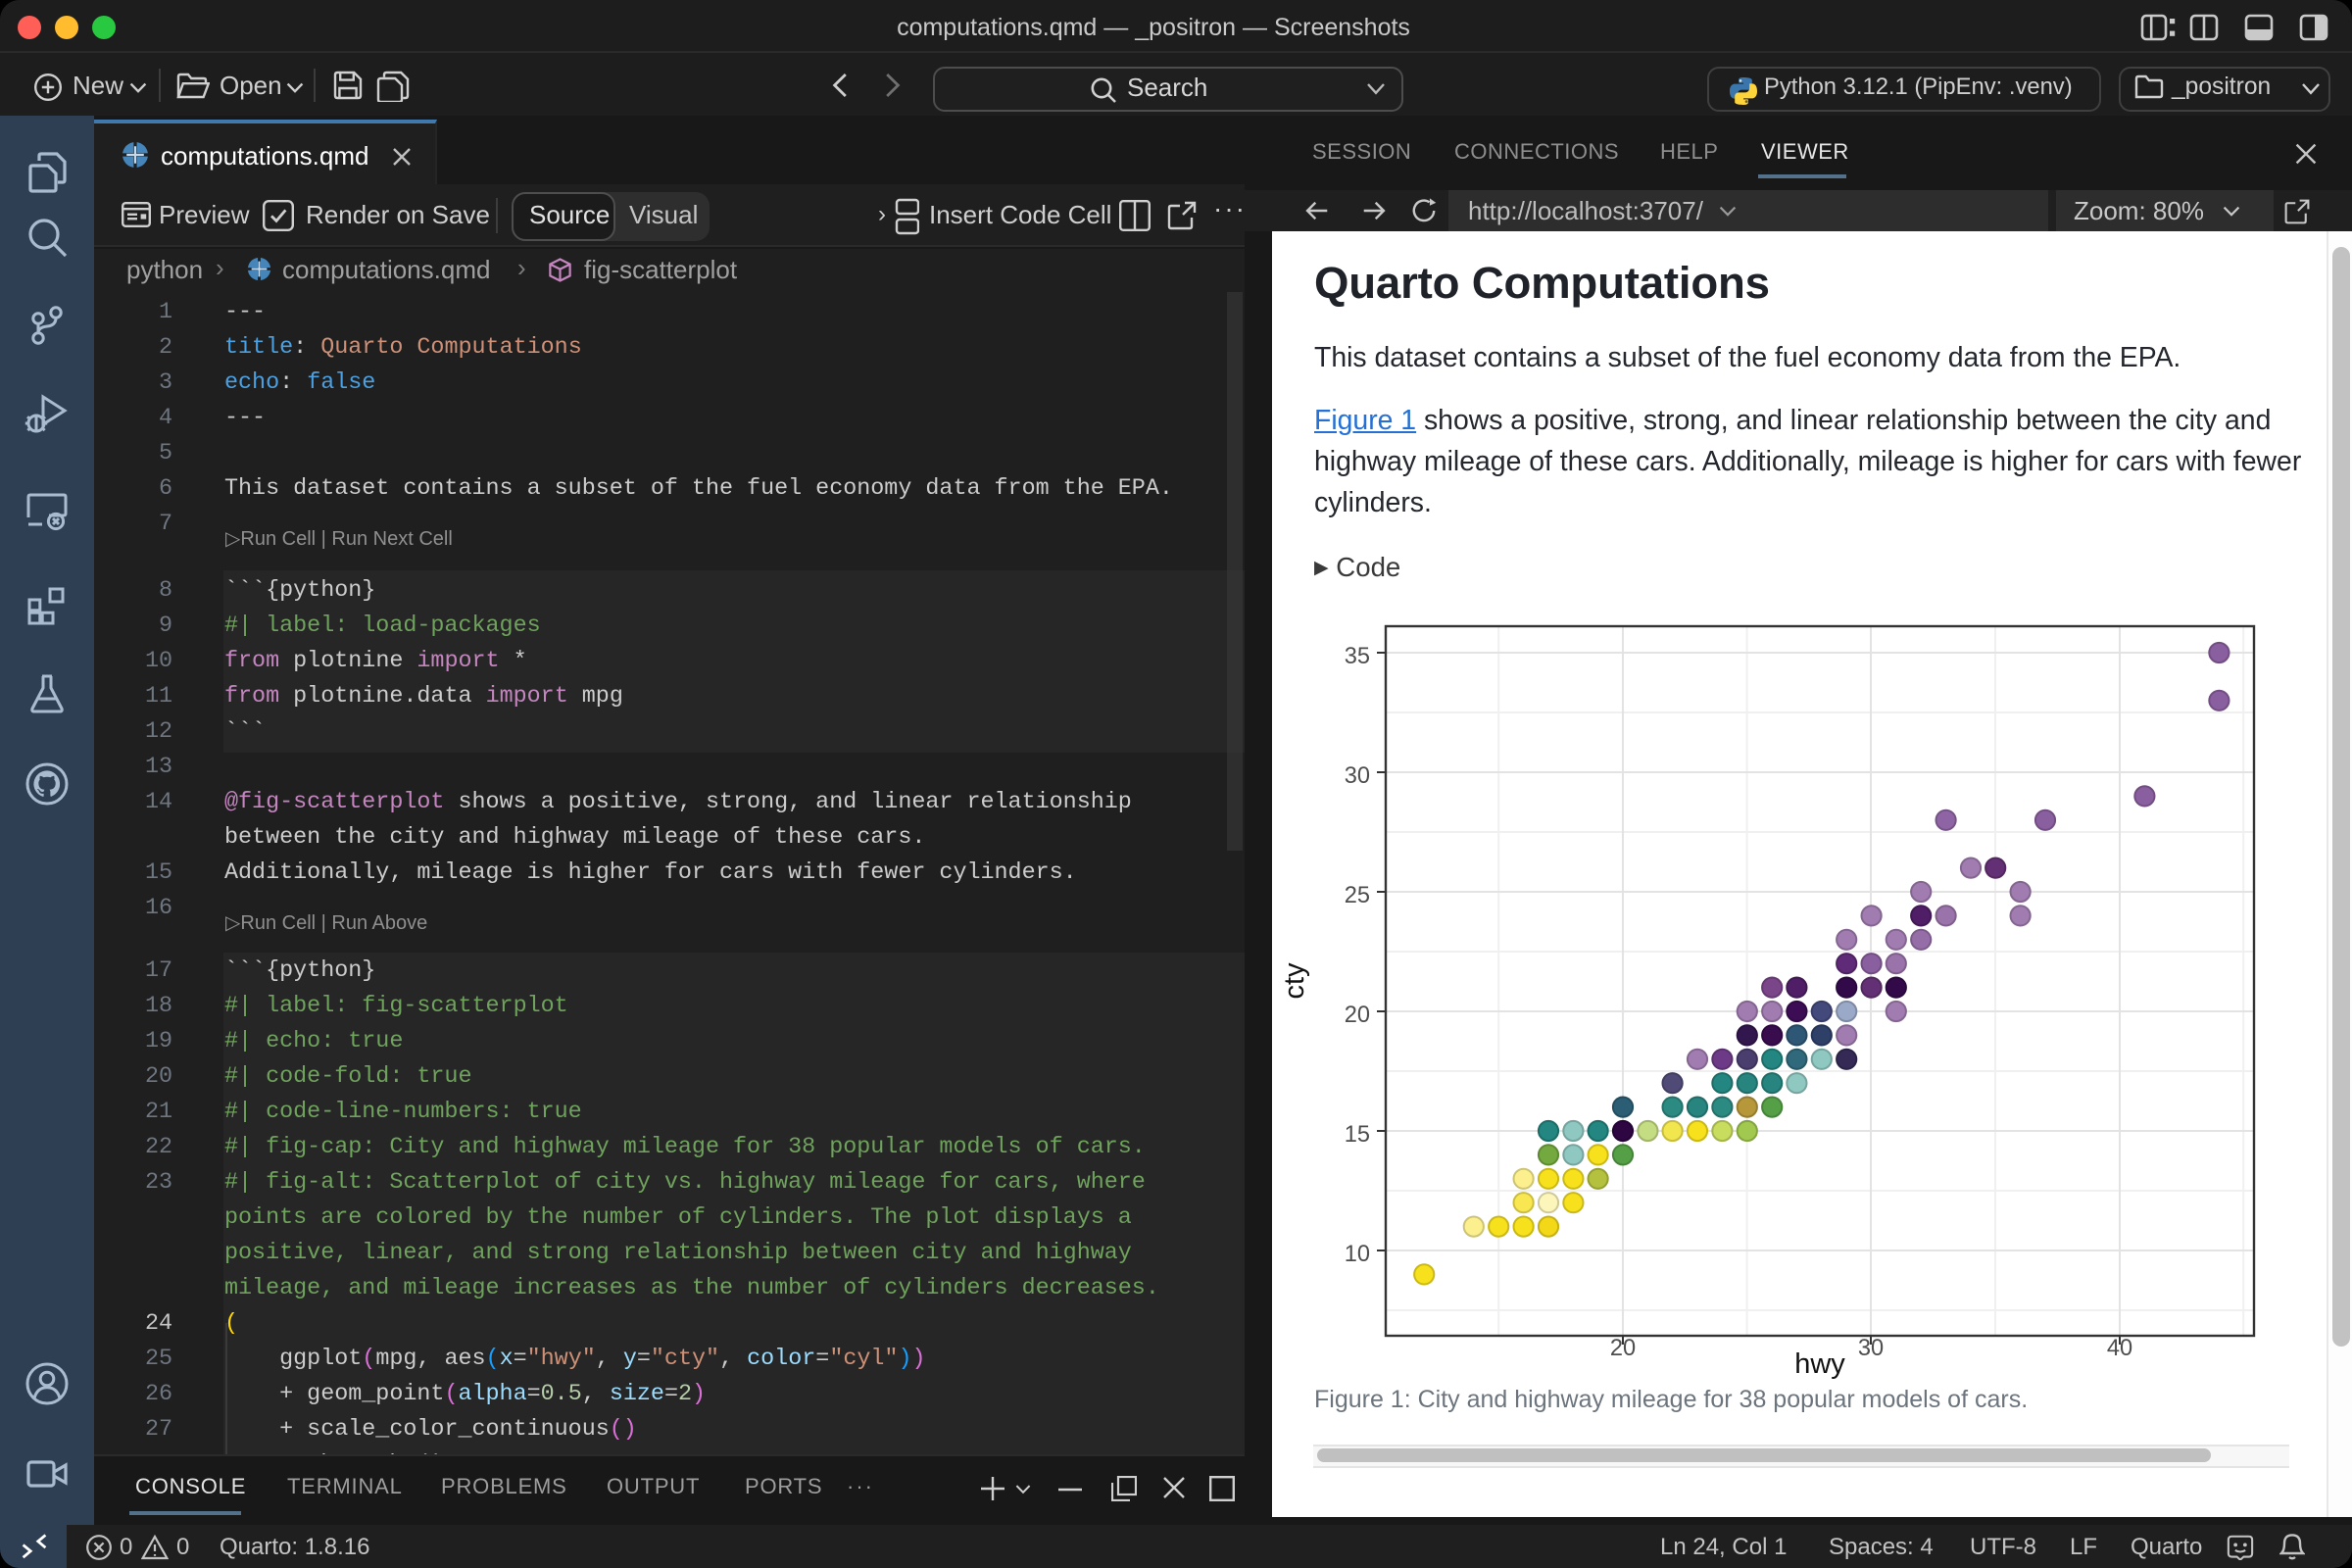  What do you see at coordinates (1357, 1135) in the screenshot?
I see `svg-text: 15` at bounding box center [1357, 1135].